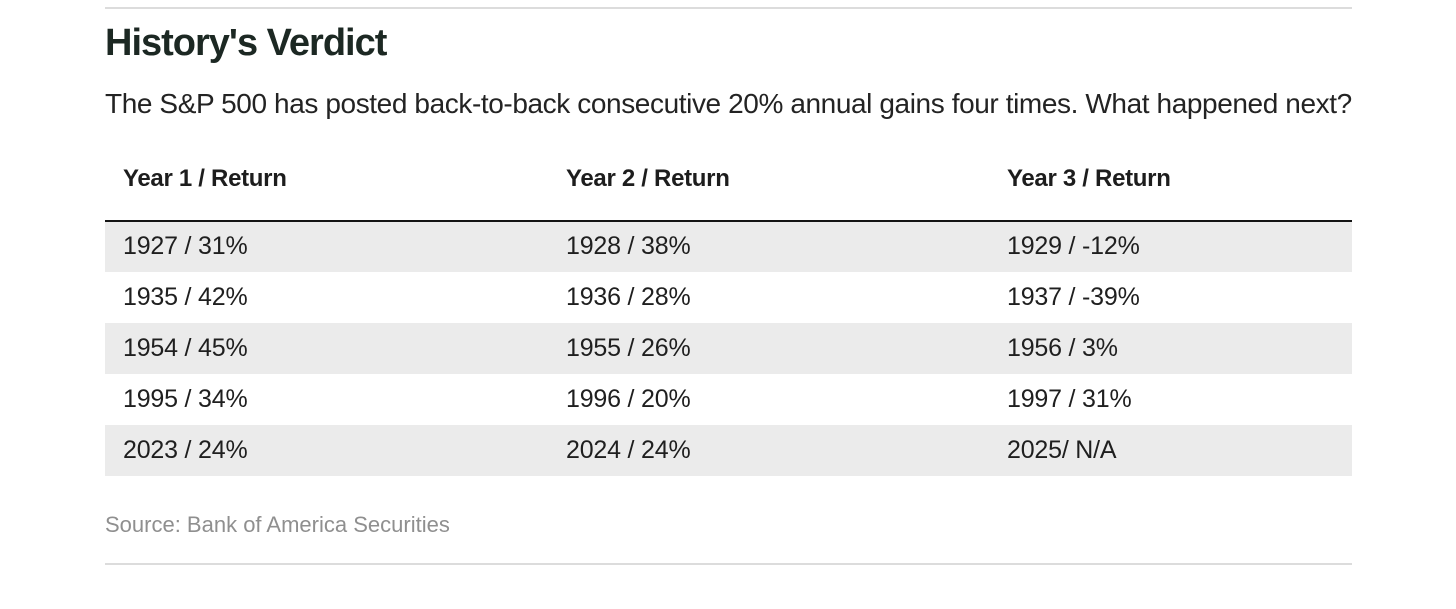 The width and height of the screenshot is (1456, 609). I want to click on source-attribution: Source: Bank of America Securities, so click(277, 524).